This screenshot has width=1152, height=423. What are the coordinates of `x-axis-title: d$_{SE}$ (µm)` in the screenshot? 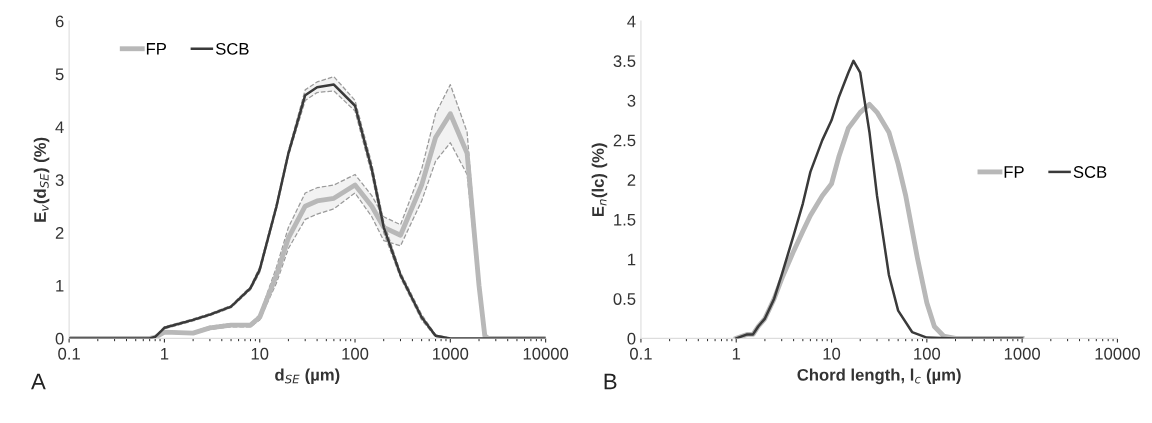 It's located at (307, 376).